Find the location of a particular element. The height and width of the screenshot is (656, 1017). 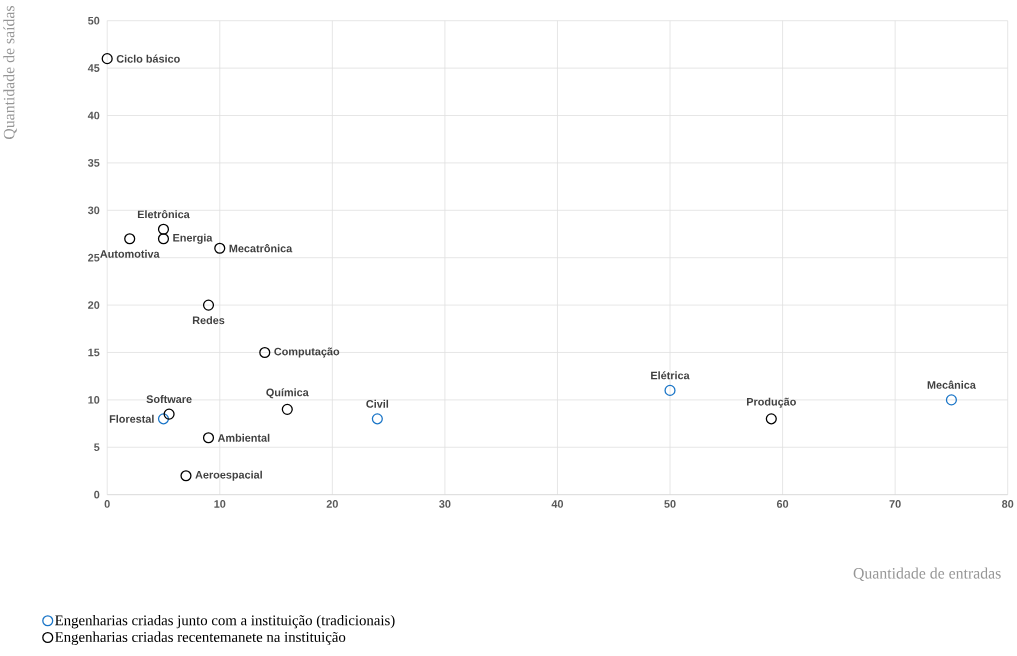

annotation: Elétrica is located at coordinates (670, 375).